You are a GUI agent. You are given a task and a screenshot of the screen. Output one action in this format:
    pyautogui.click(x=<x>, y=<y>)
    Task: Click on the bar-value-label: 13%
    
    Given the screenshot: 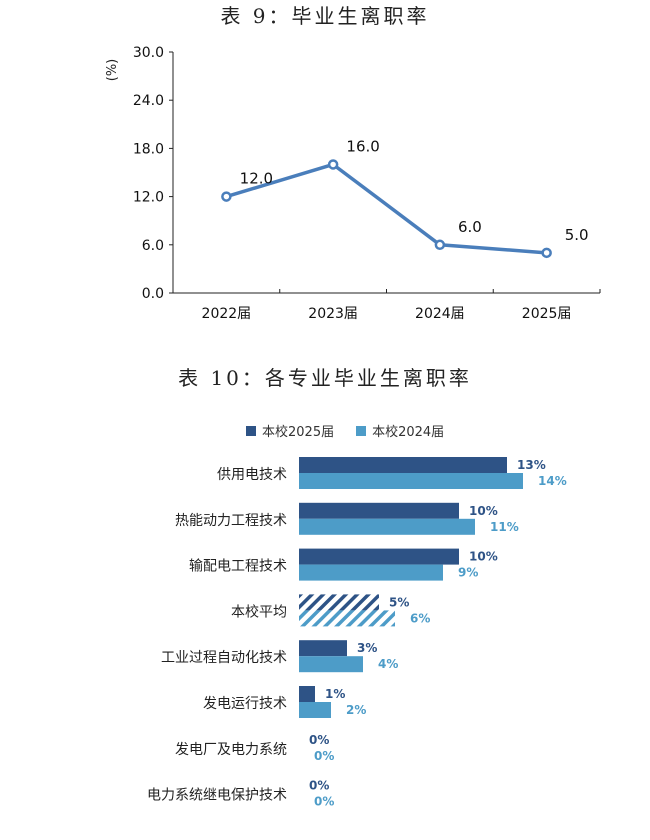 What is the action you would take?
    pyautogui.click(x=531, y=465)
    